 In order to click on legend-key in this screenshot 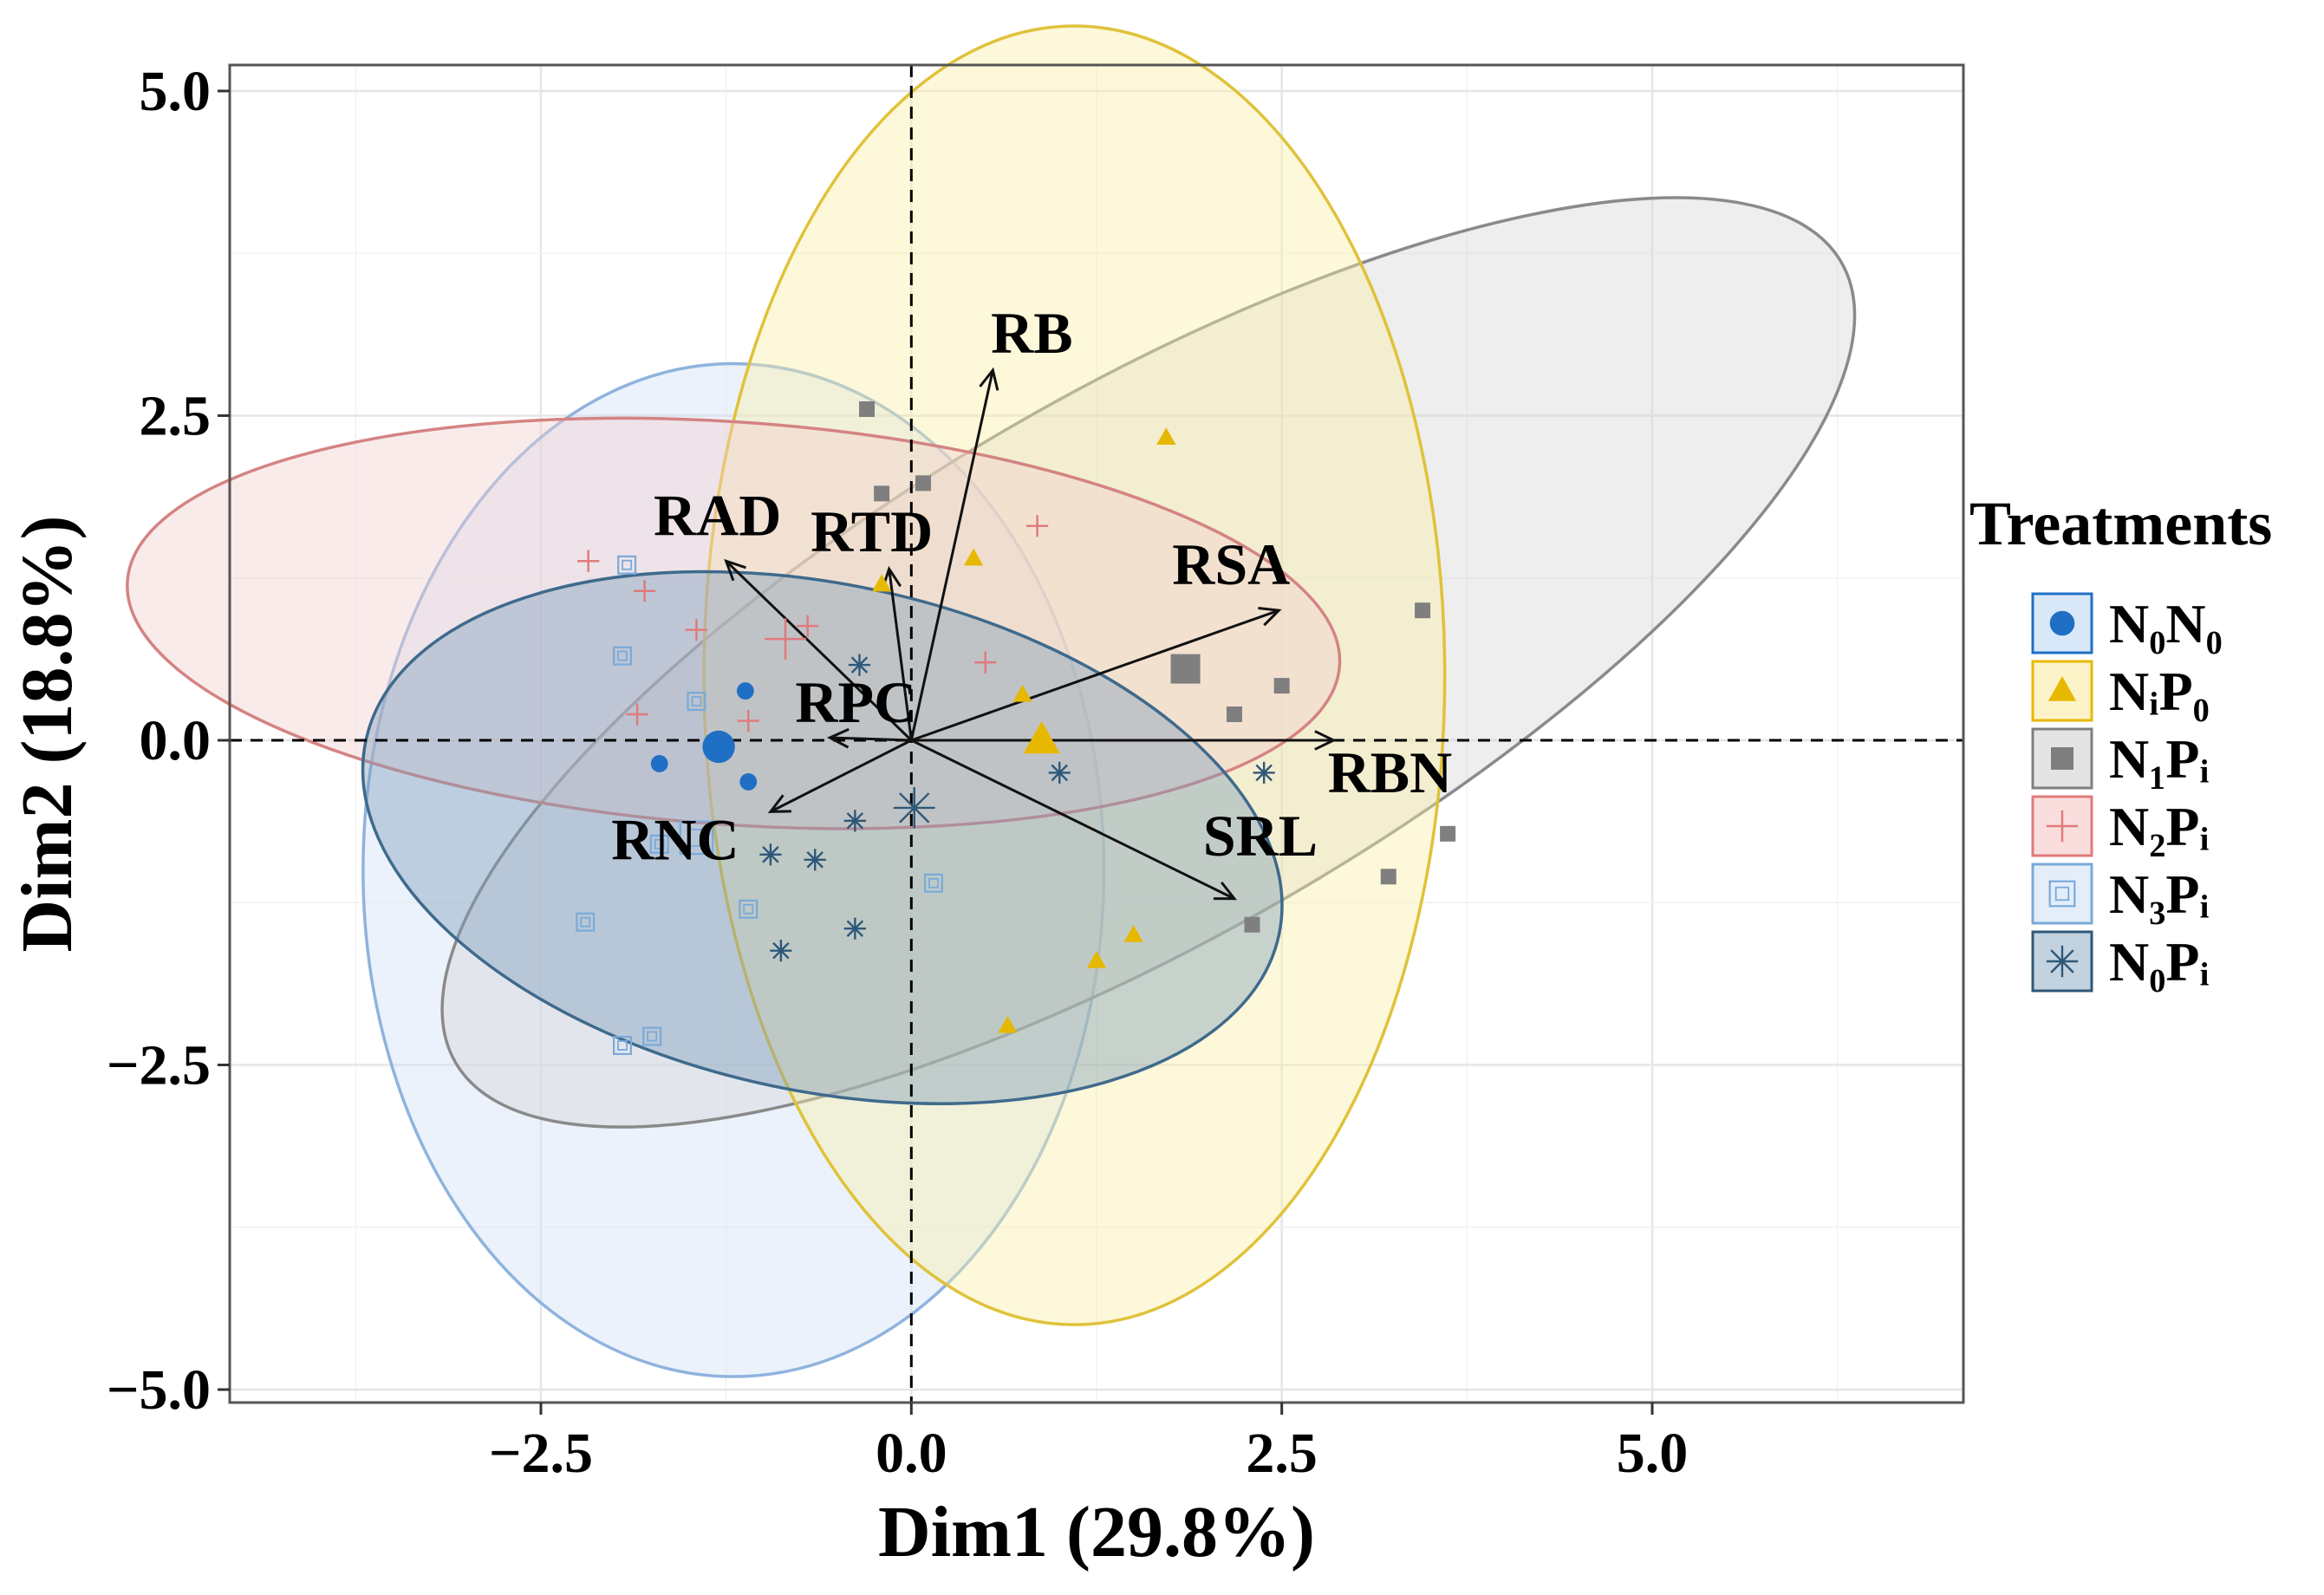, I will do `click(2062, 894)`.